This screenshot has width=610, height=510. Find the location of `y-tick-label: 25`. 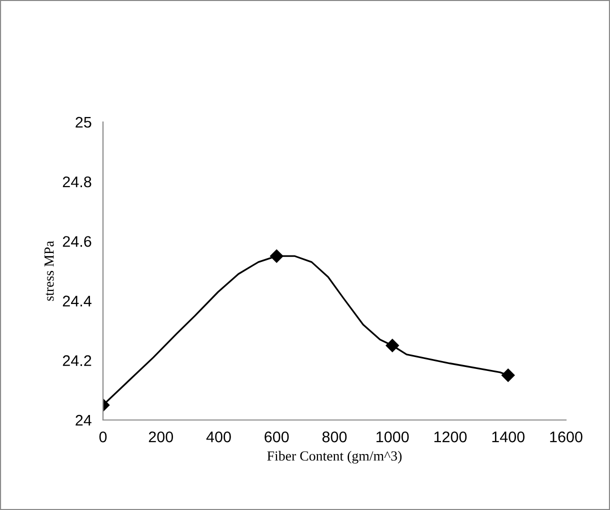

y-tick-label: 25 is located at coordinates (84, 122).